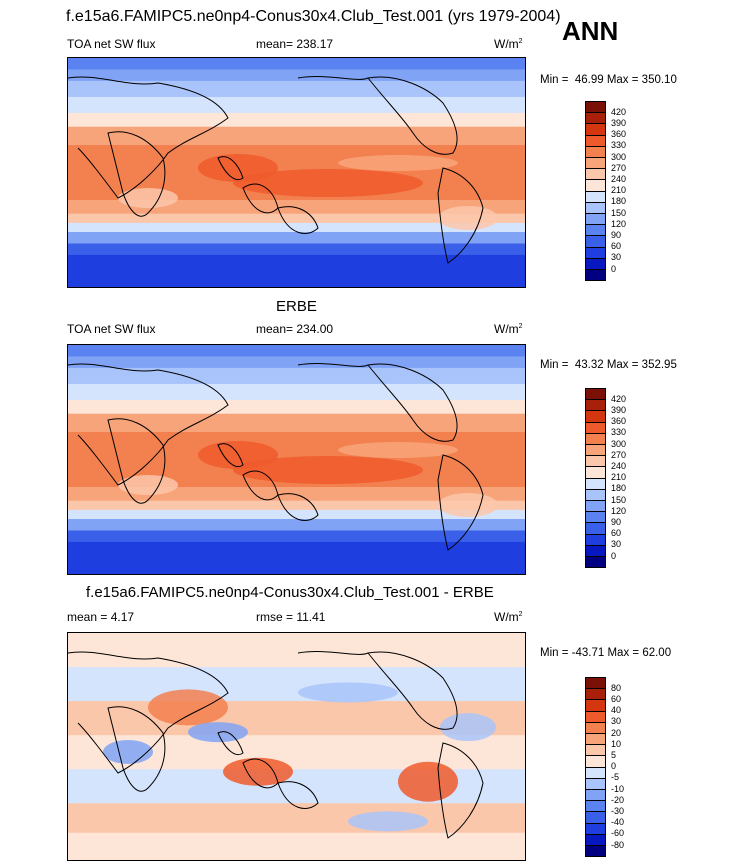 The height and width of the screenshot is (866, 733). Describe the element at coordinates (291, 617) in the screenshot. I see `panel3-rmse-label: rmse = 11.41` at that location.